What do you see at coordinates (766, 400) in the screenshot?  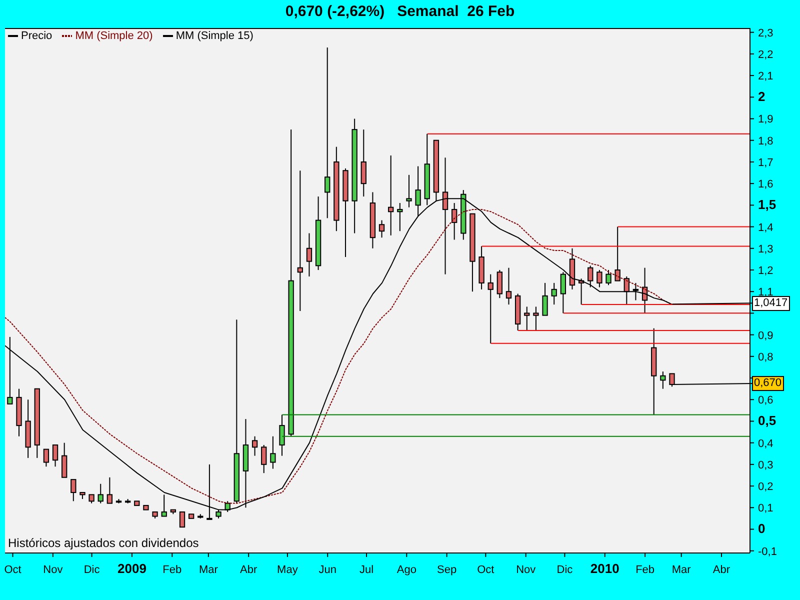 I see `y-tick-label: 0,6` at bounding box center [766, 400].